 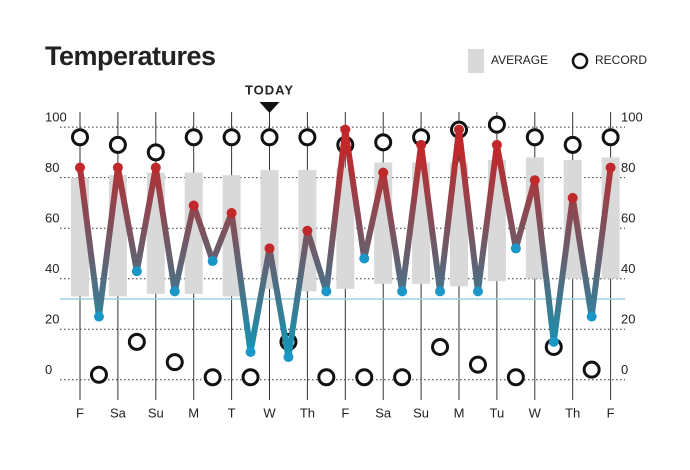 What do you see at coordinates (269, 89) in the screenshot?
I see `today-label: TODAY` at bounding box center [269, 89].